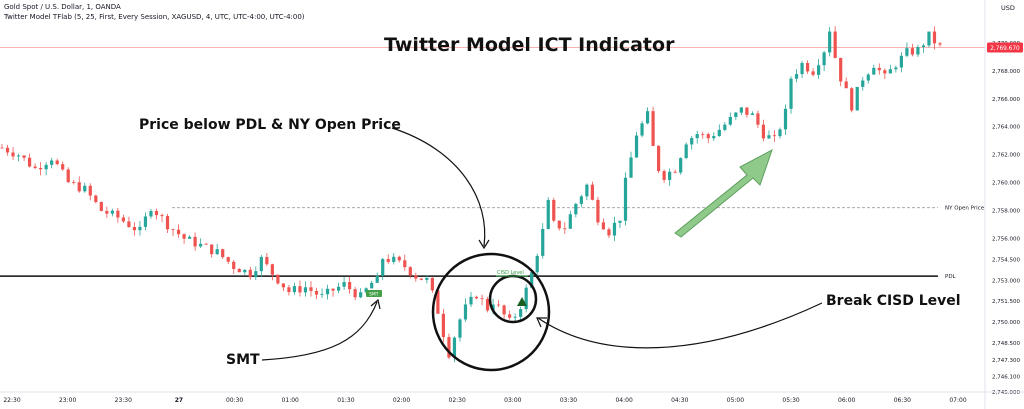 This screenshot has height=409, width=1024. Describe the element at coordinates (965, 209) in the screenshot. I see `level-label: NY Open Price` at that location.